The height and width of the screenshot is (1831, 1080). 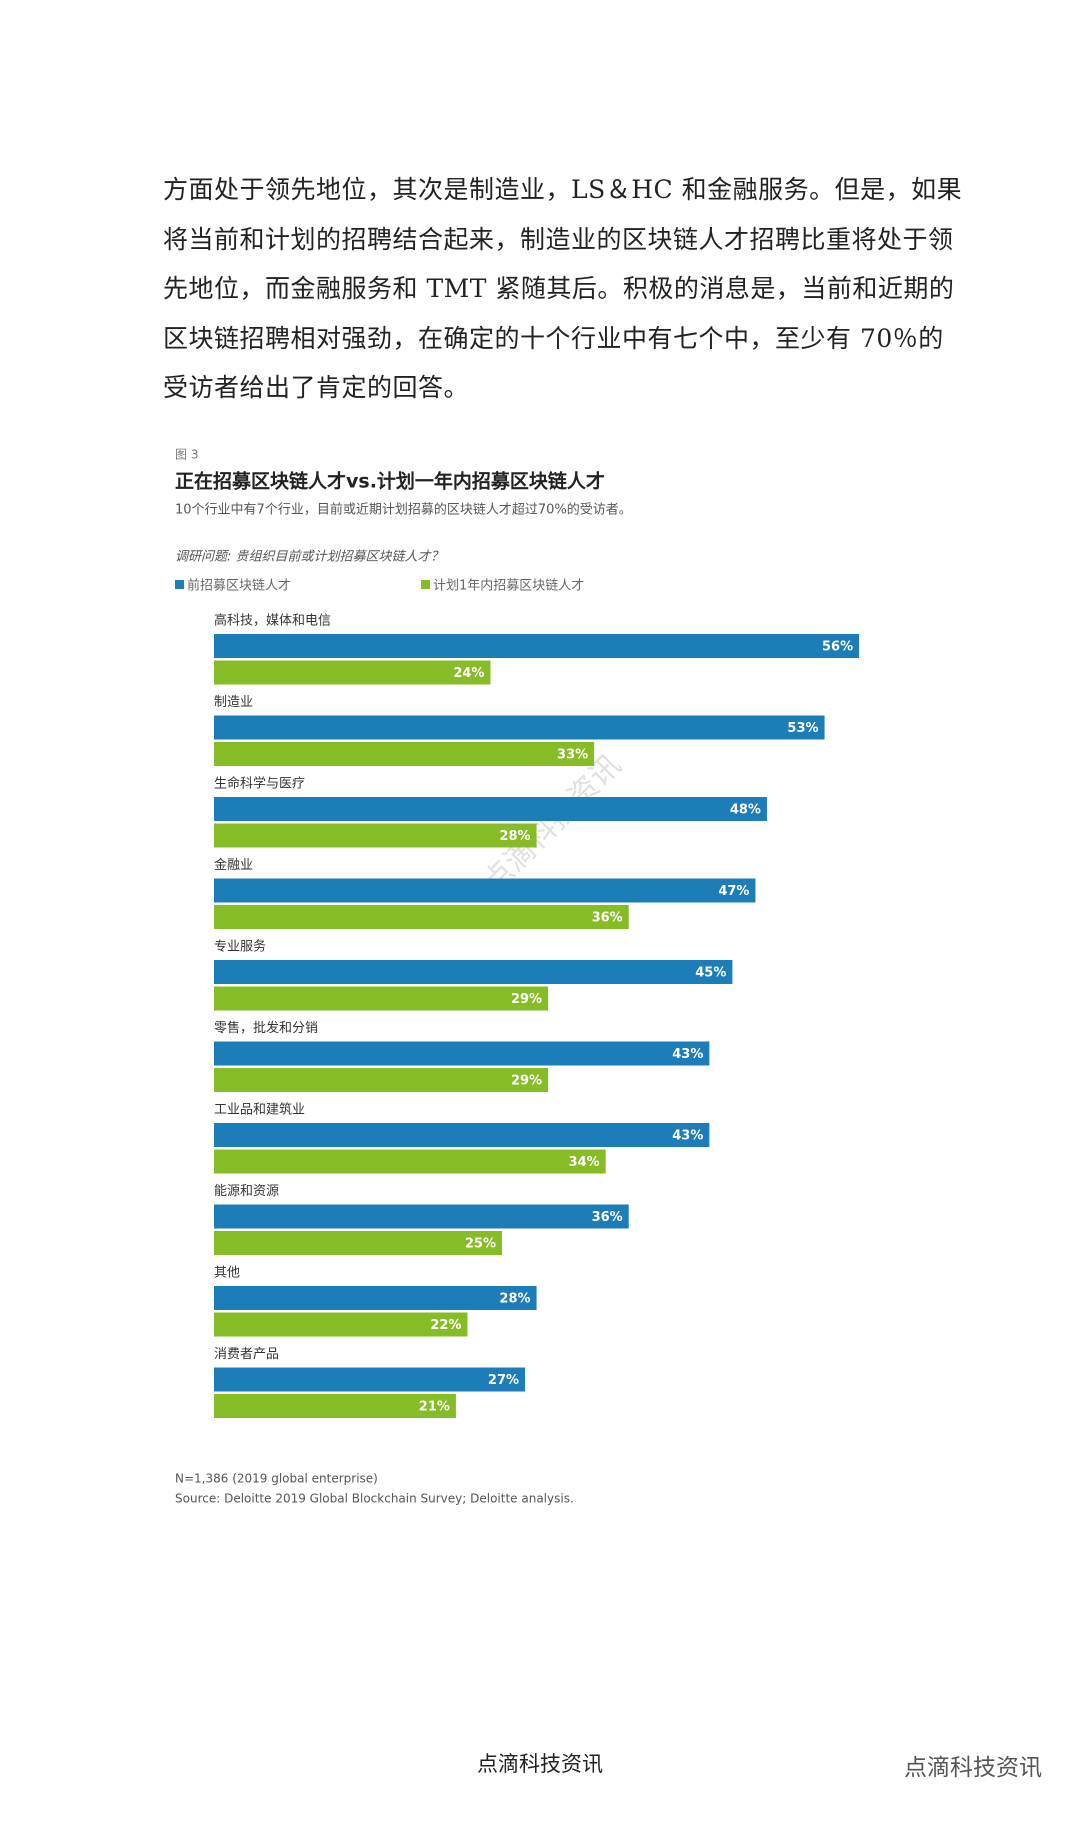 I want to click on value-label: 48%, so click(x=745, y=810).